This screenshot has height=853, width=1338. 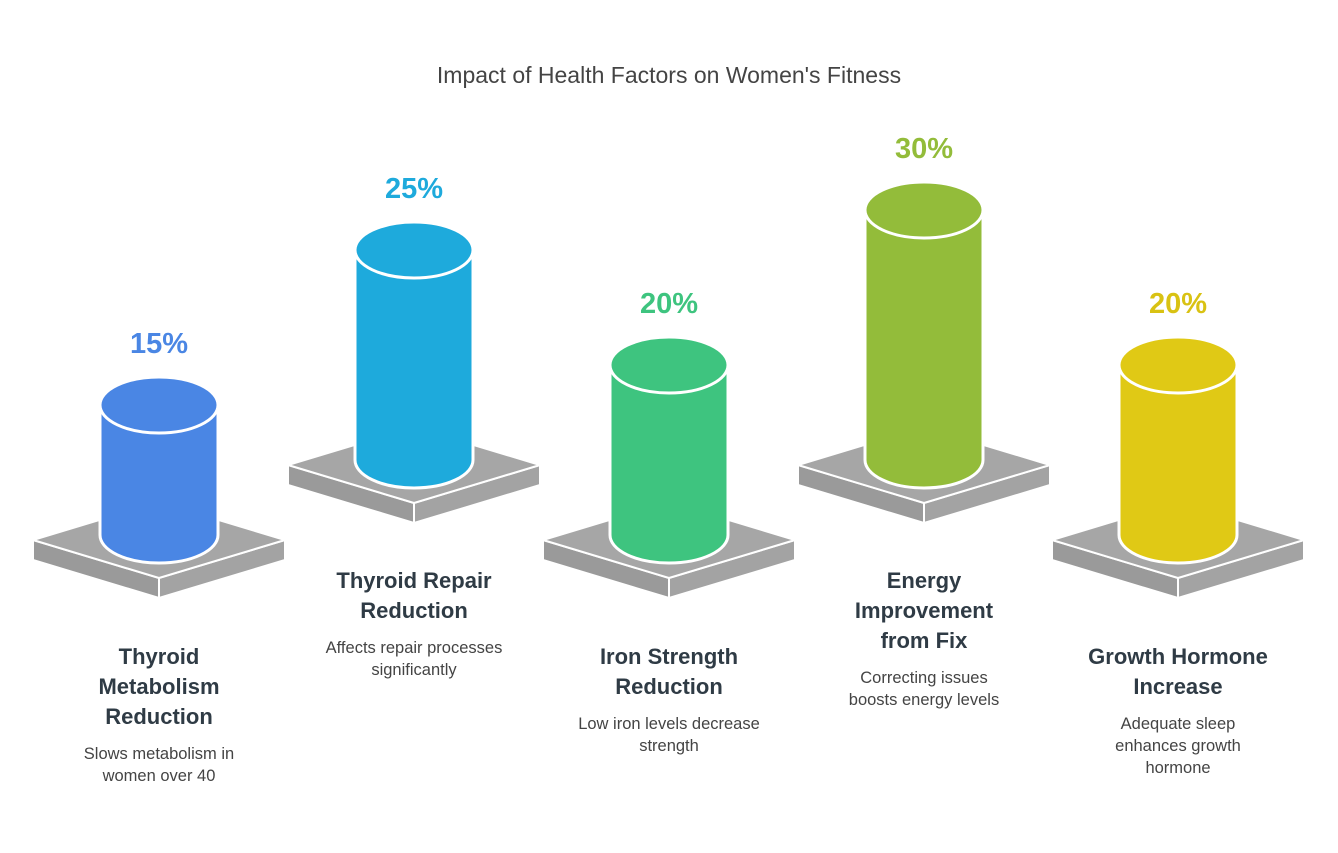 I want to click on category-label-line: from Fix, so click(x=924, y=640).